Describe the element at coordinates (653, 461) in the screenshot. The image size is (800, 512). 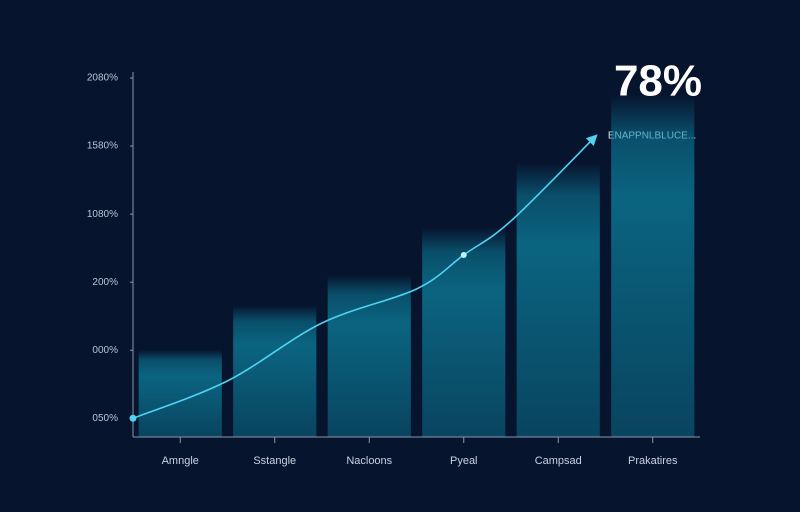
I see `x-tick-label: Prakatires` at that location.